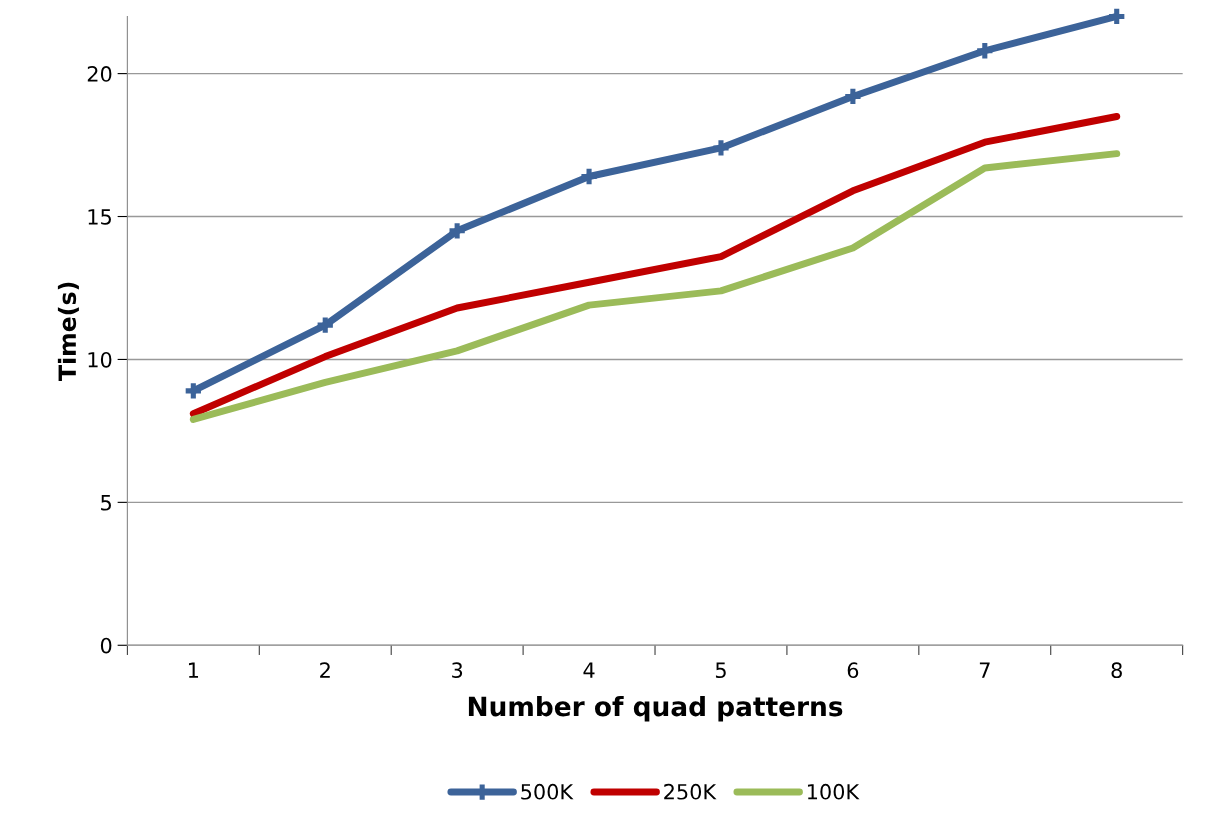  What do you see at coordinates (1116, 670) in the screenshot?
I see `x-tick-label: 8` at bounding box center [1116, 670].